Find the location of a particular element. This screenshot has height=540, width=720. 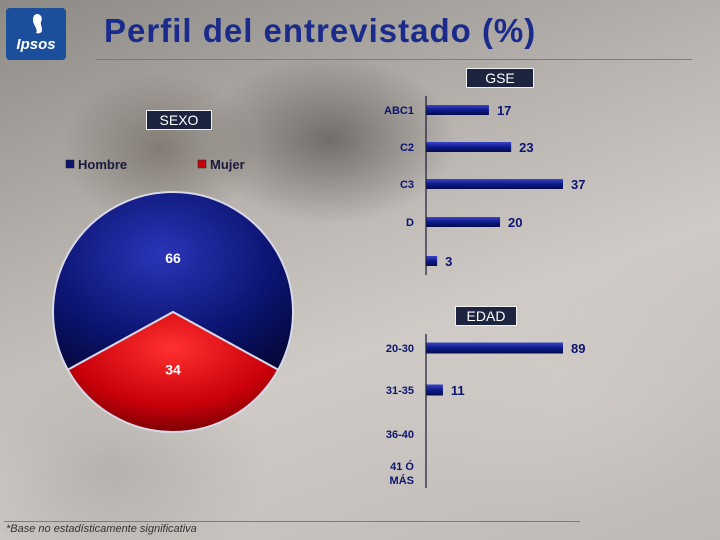

edad-section-tag: EDAD is located at coordinates (486, 316).